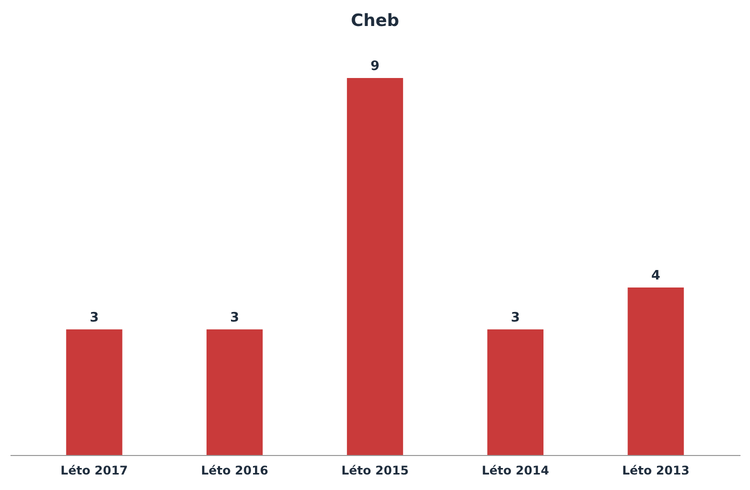 The height and width of the screenshot is (490, 750). What do you see at coordinates (655, 276) in the screenshot?
I see `data-label: 4` at bounding box center [655, 276].